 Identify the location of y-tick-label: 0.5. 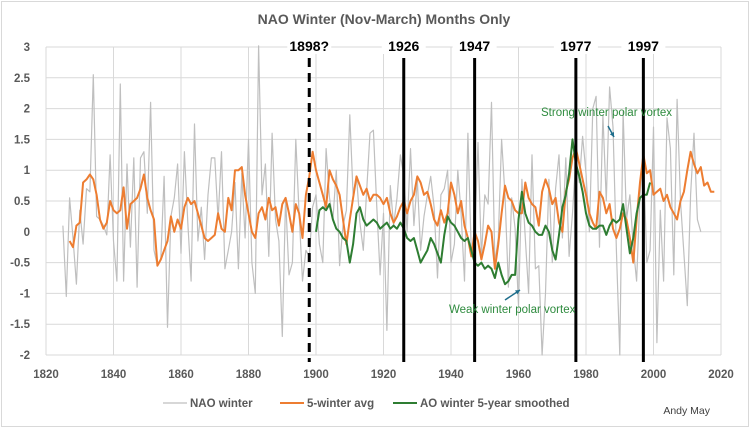
(22, 202).